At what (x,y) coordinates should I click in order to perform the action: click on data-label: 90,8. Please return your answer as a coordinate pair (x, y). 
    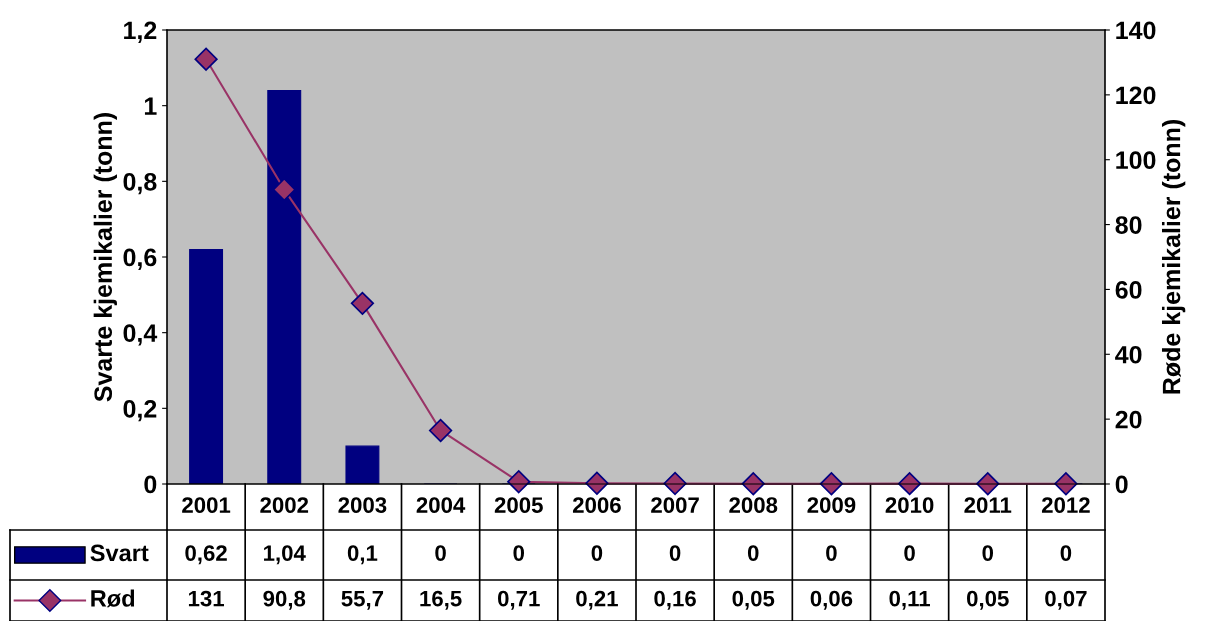
    Looking at the image, I should click on (284, 600).